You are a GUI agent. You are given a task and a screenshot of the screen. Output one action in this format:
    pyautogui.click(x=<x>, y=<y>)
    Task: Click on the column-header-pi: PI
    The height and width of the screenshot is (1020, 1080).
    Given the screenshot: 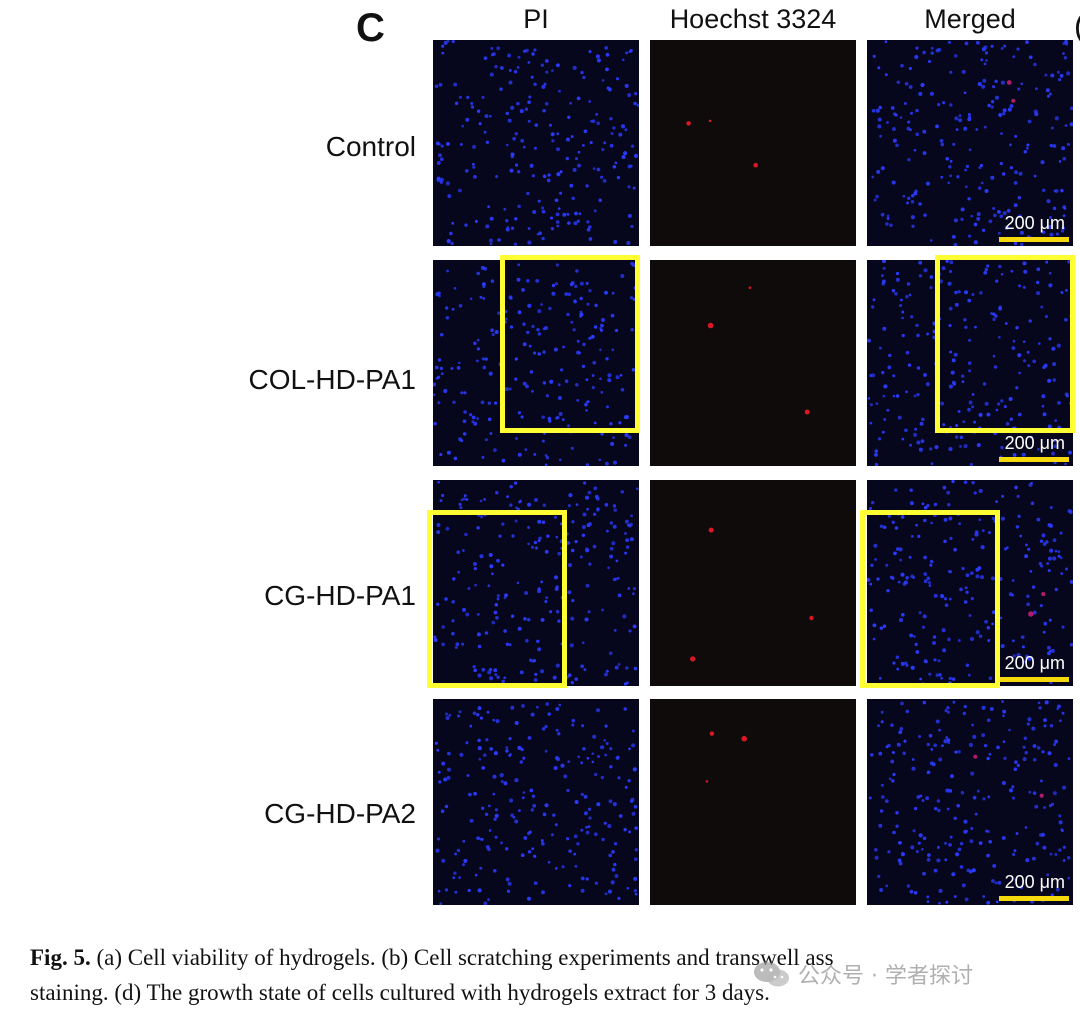 What is the action you would take?
    pyautogui.click(x=536, y=19)
    